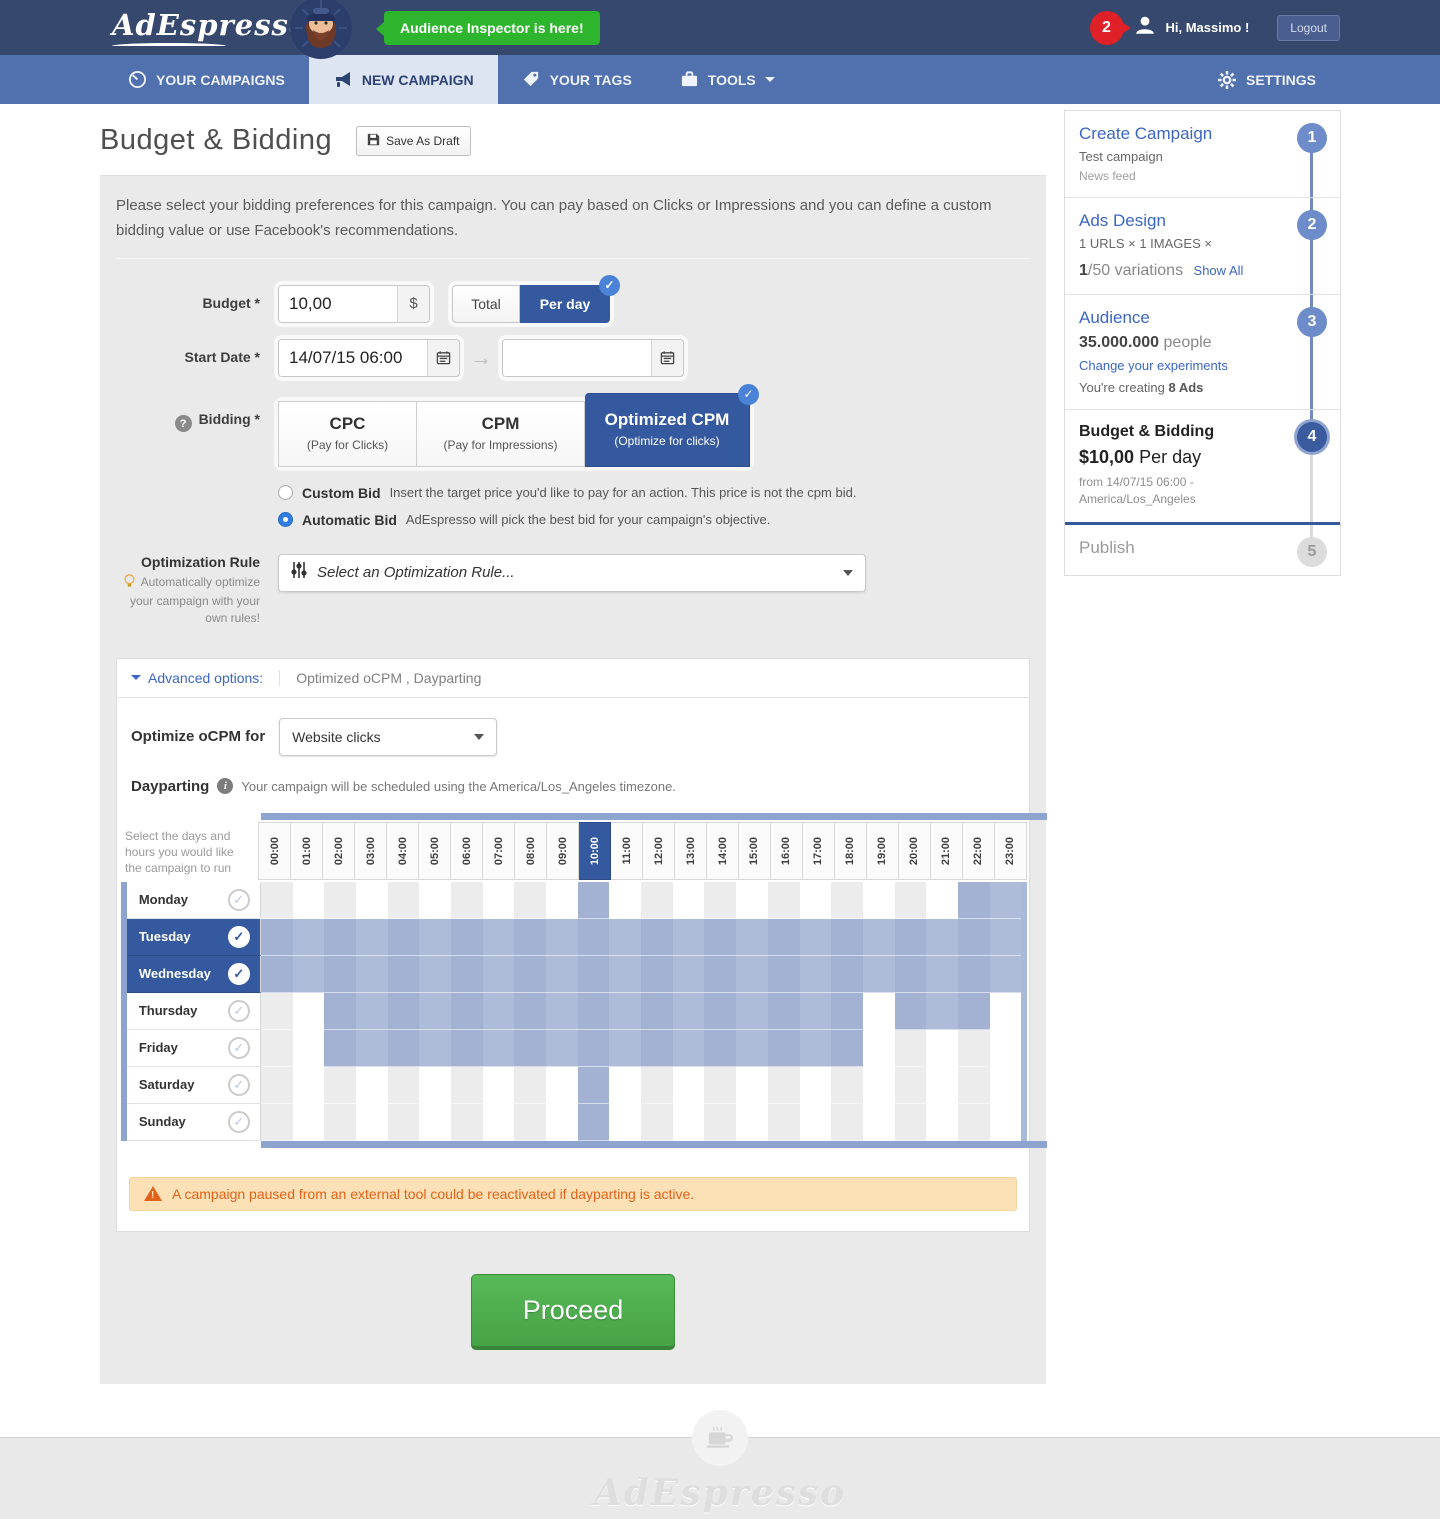 The height and width of the screenshot is (1519, 1440). What do you see at coordinates (308, 1122) in the screenshot?
I see `slot-sunday-01:00` at bounding box center [308, 1122].